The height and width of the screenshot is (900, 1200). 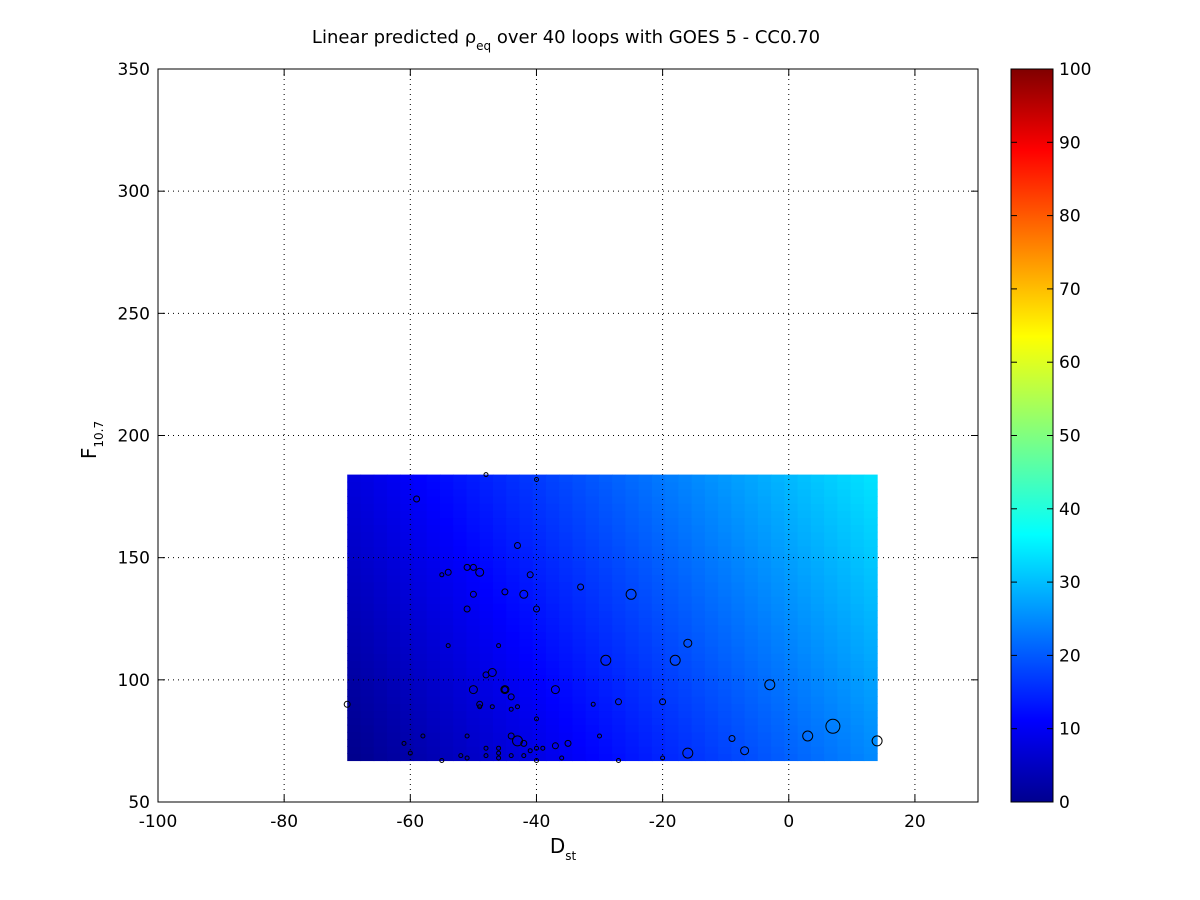 What do you see at coordinates (134, 70) in the screenshot?
I see `y-tick-label: 350` at bounding box center [134, 70].